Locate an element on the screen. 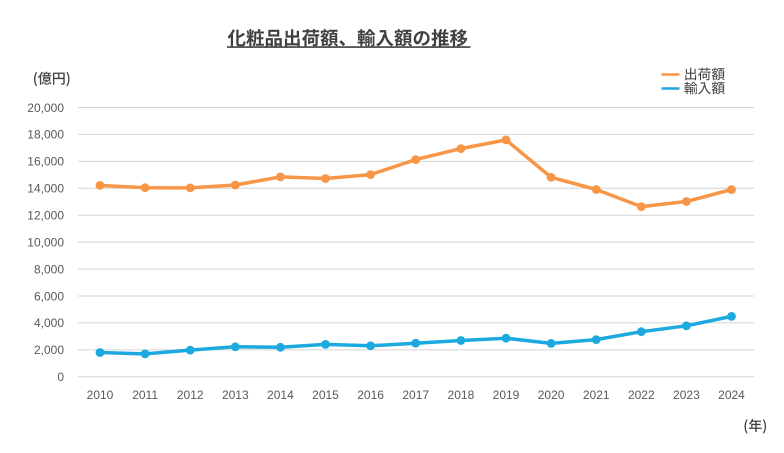  svg-text: 0 is located at coordinates (60, 377).